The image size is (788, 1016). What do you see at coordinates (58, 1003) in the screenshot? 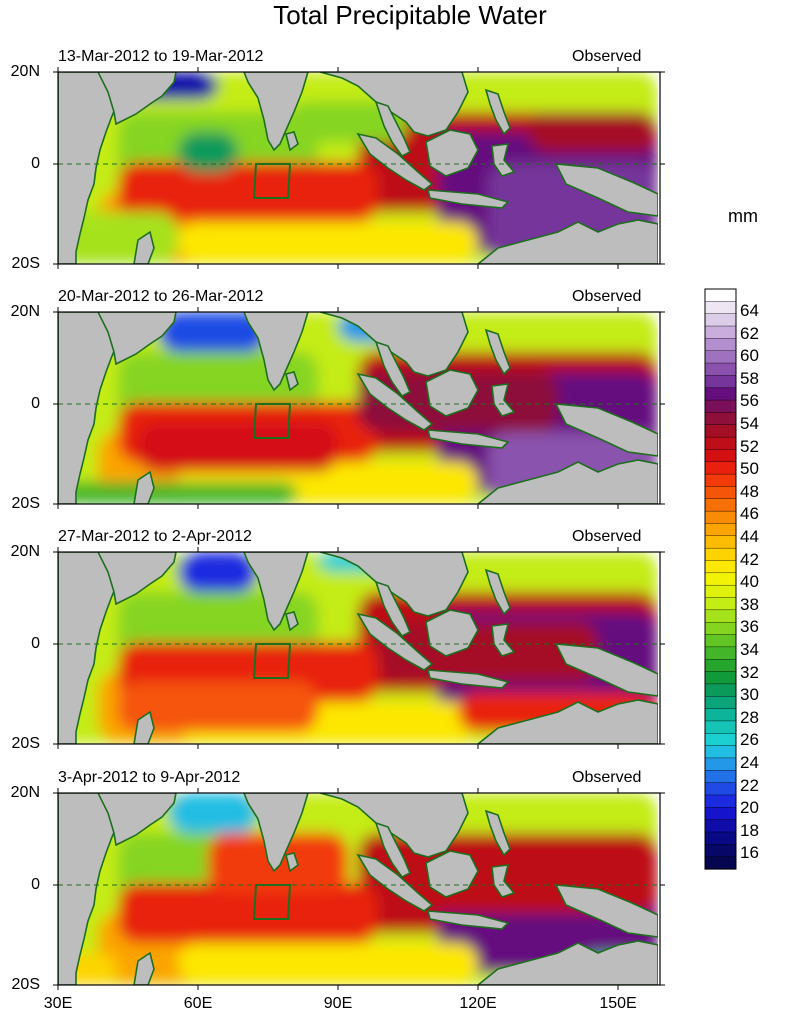
I see `lon-label-30e: 30E` at bounding box center [58, 1003].